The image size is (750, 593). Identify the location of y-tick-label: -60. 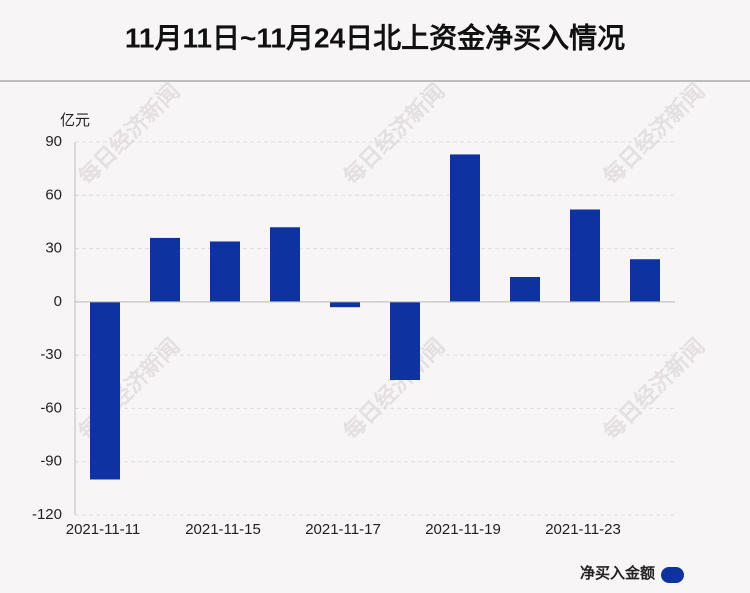
(51, 407).